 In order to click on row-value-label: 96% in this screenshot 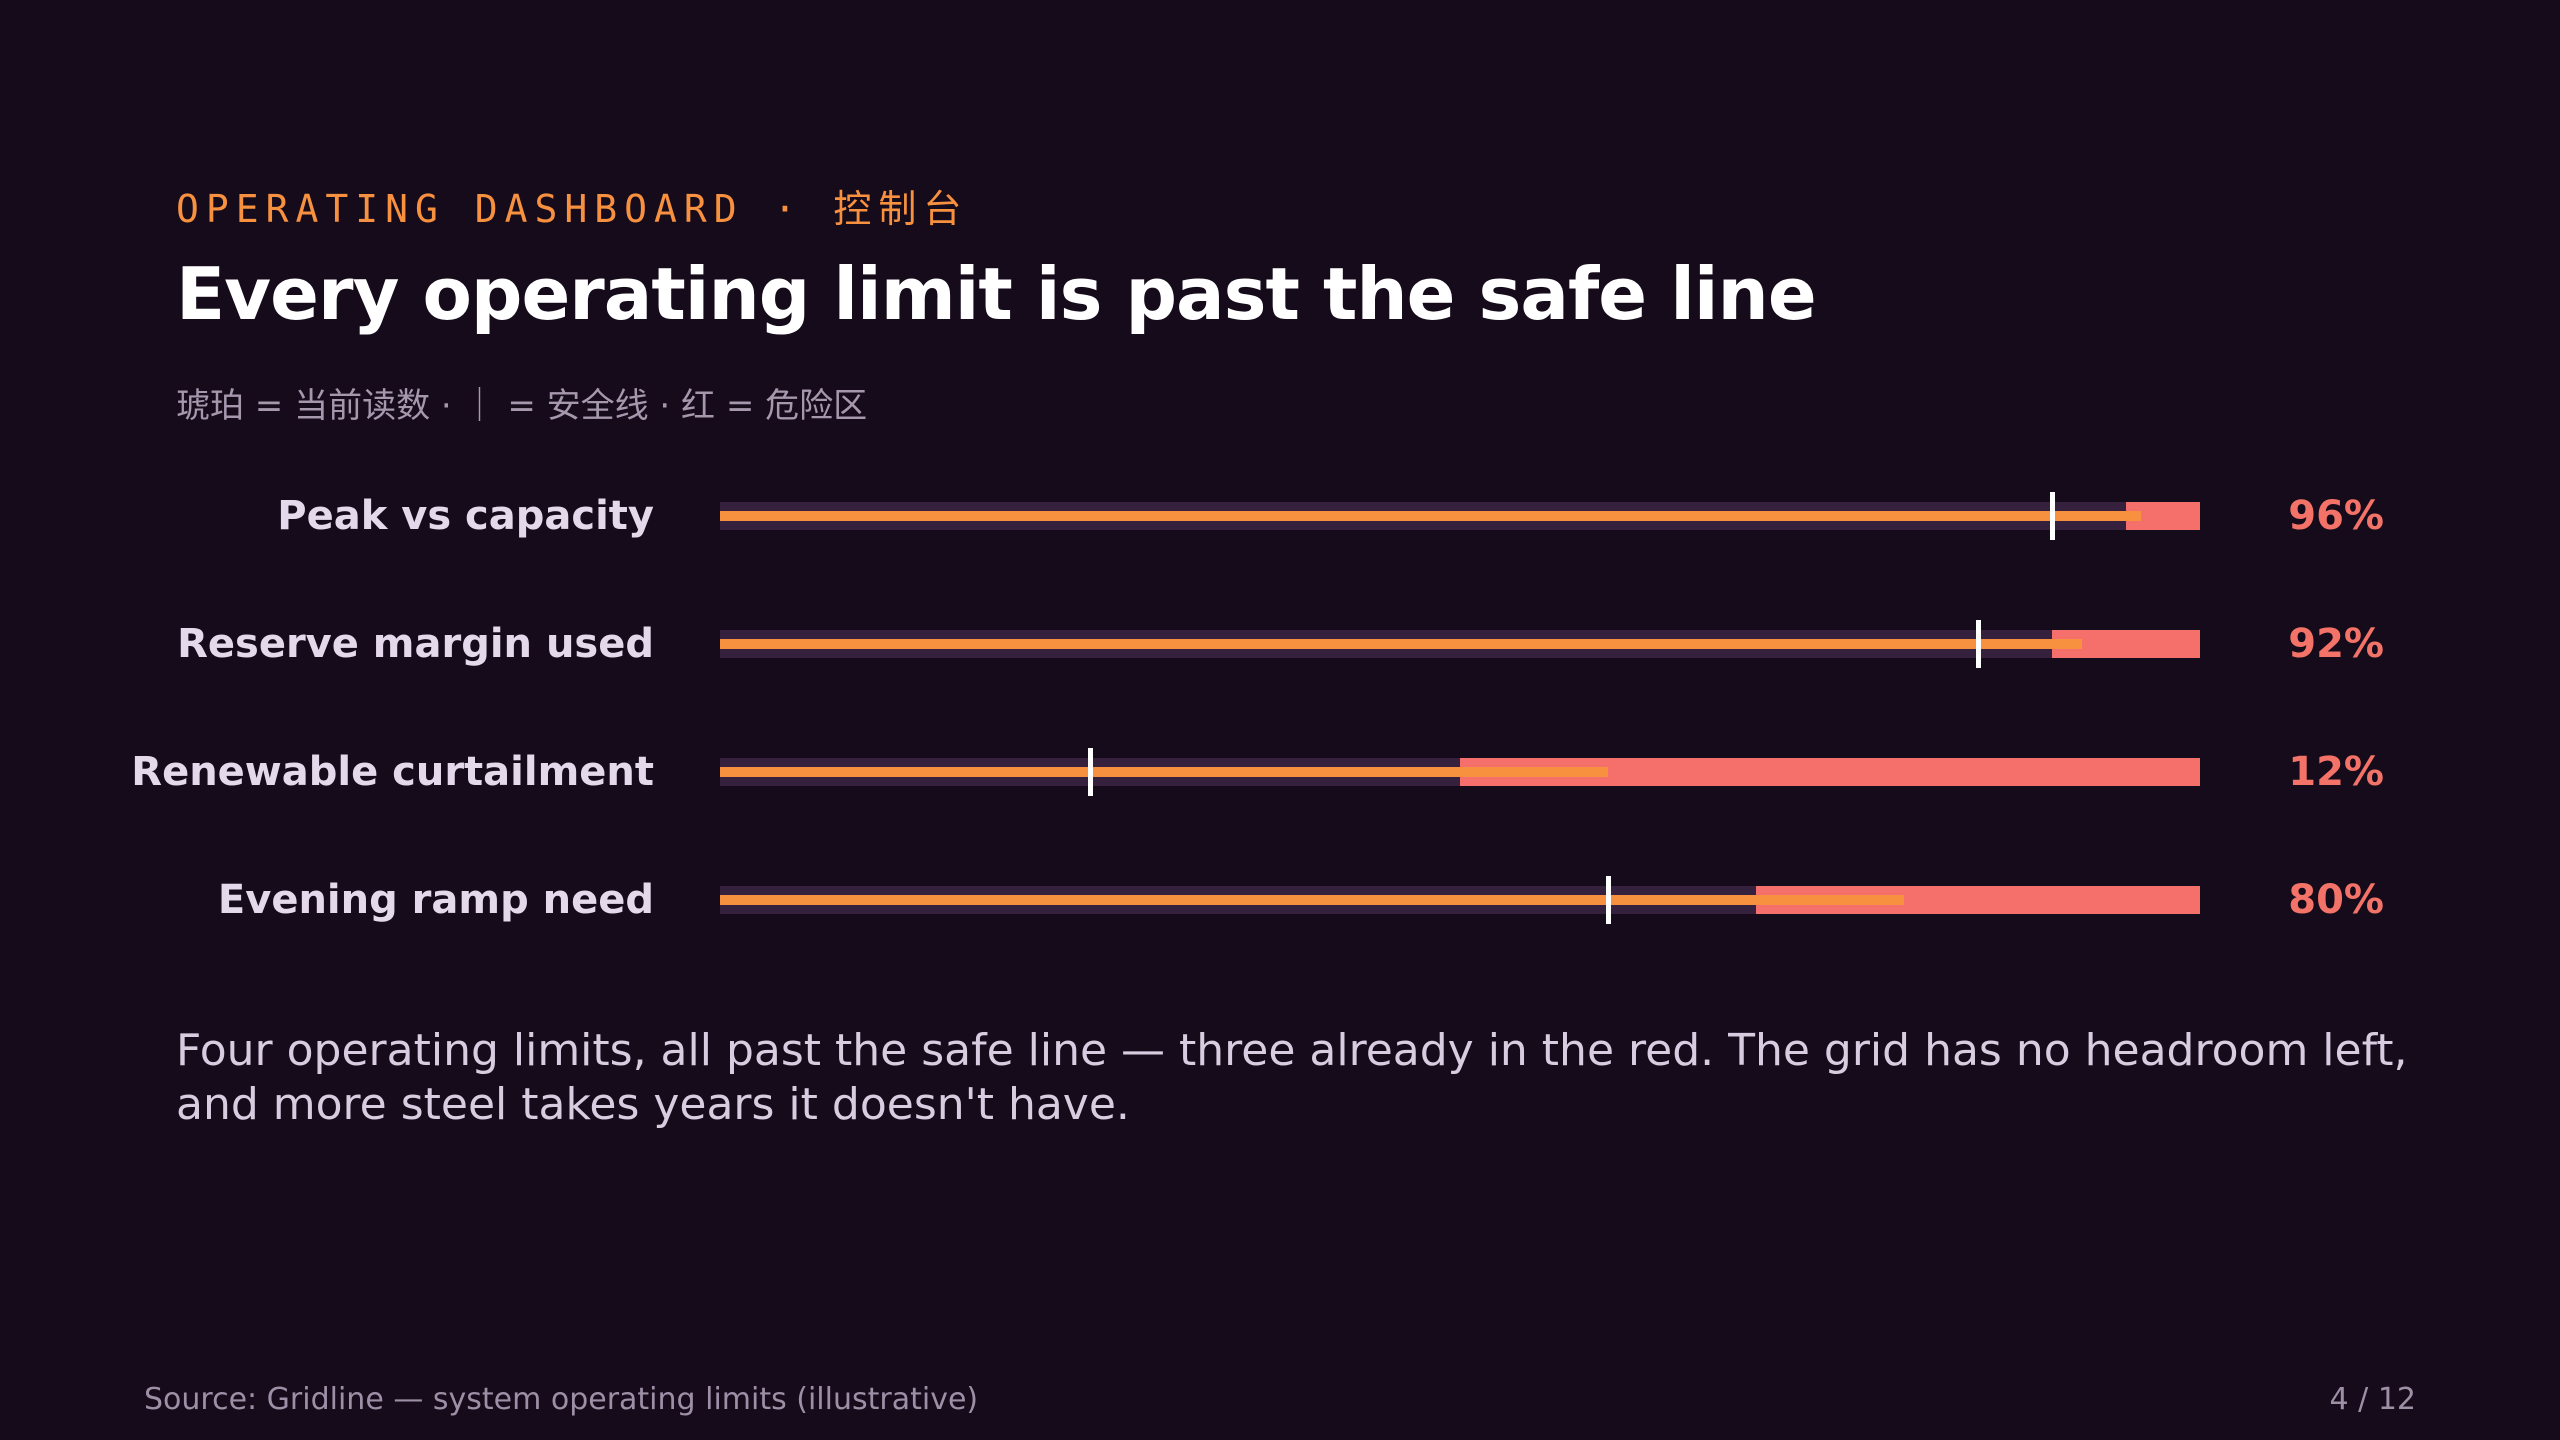, I will do `click(2336, 516)`.